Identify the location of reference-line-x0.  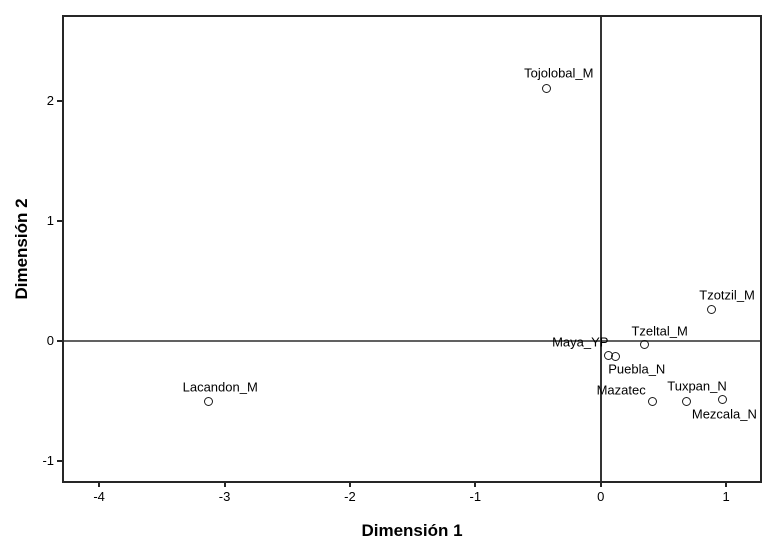
(600, 249).